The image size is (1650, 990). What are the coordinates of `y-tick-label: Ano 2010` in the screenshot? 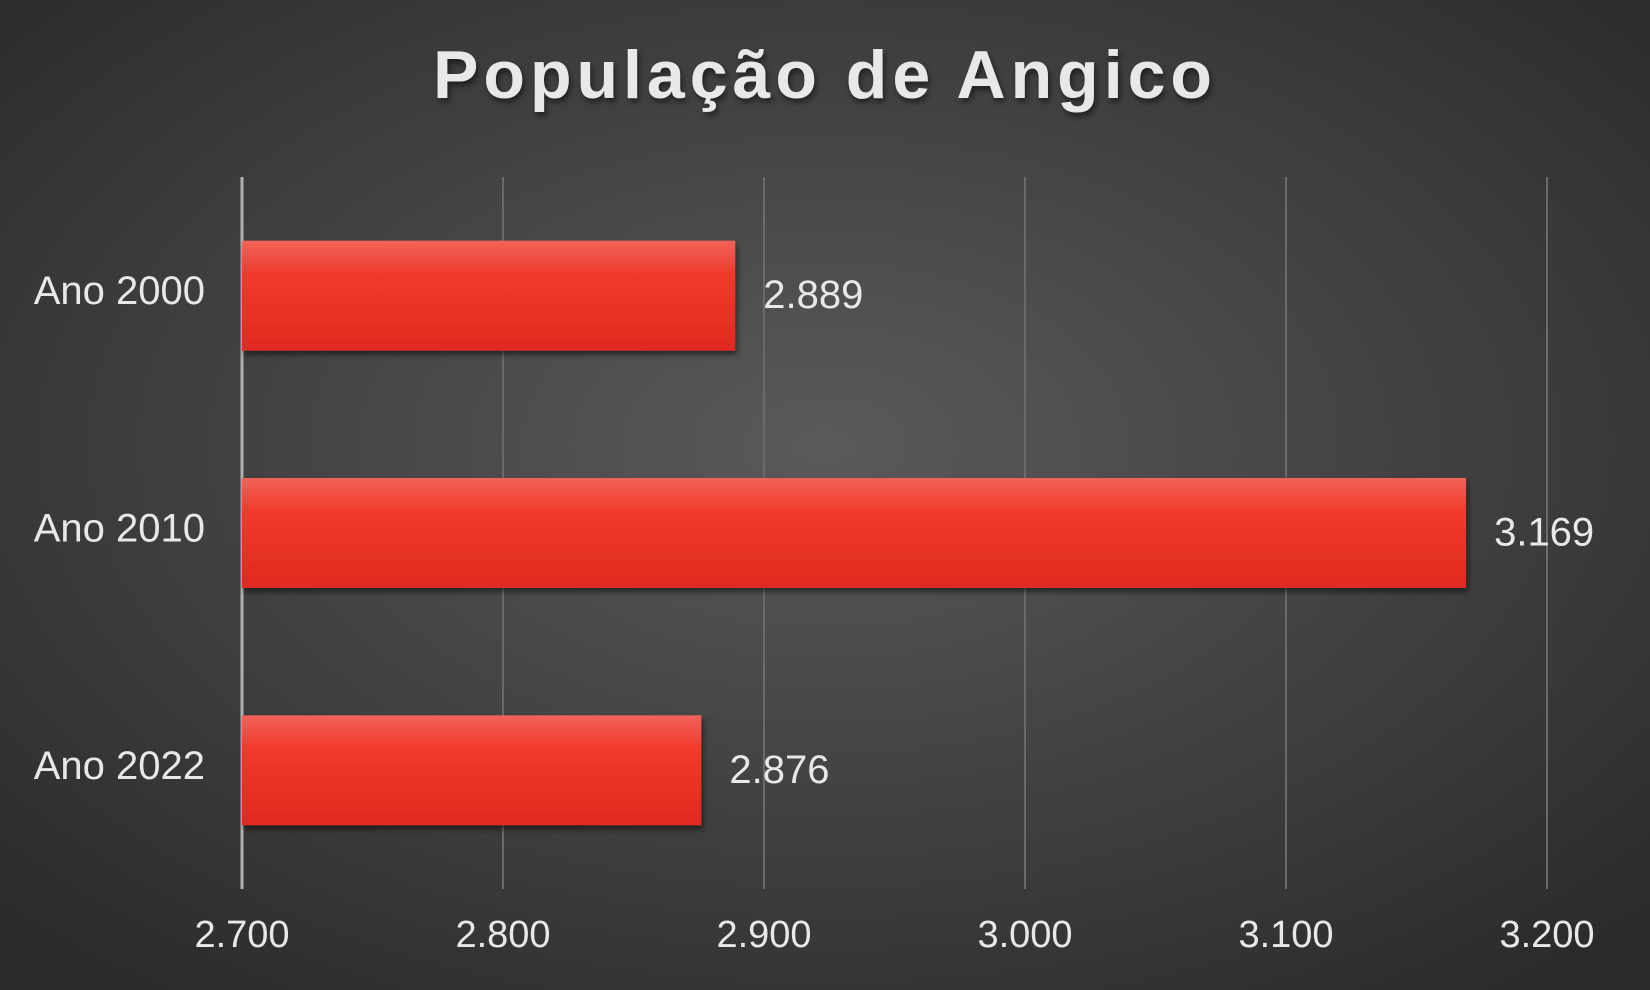 It's located at (119, 529).